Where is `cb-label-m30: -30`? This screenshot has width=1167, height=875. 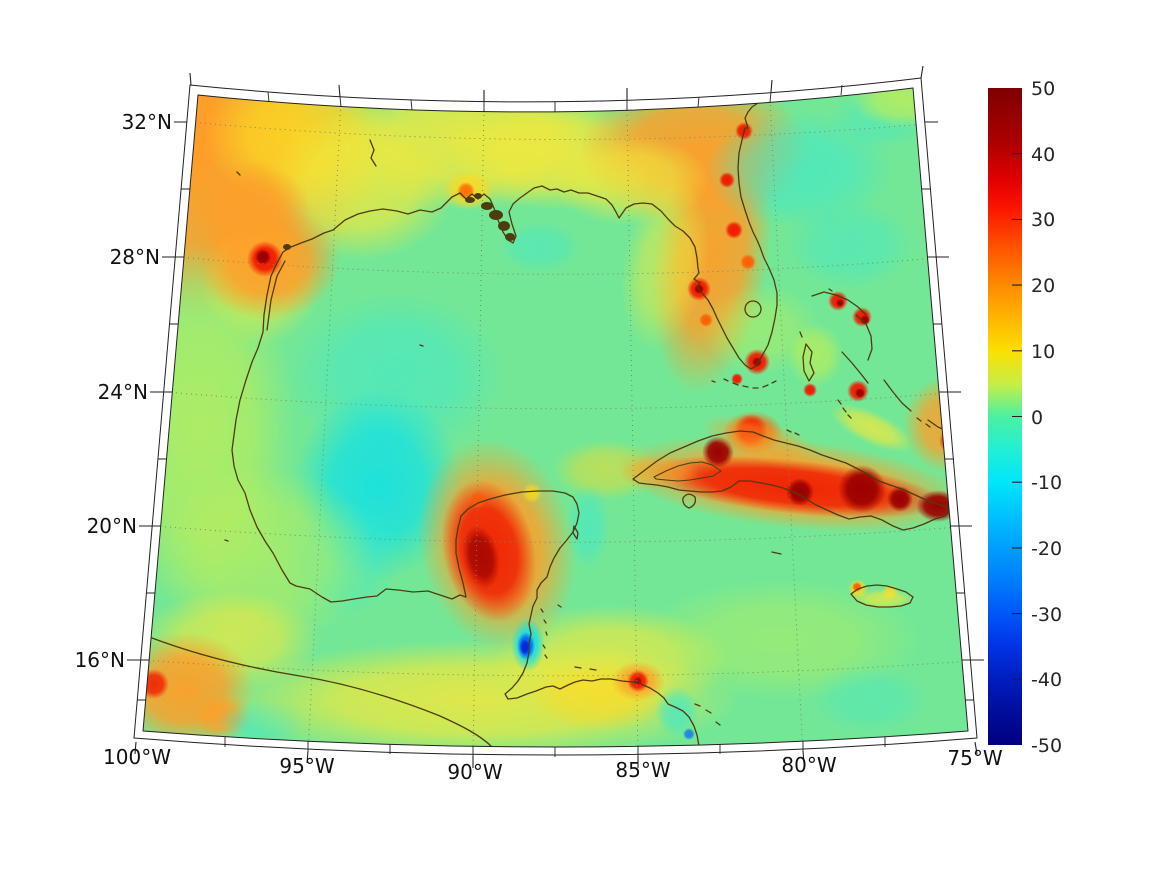 cb-label-m30: -30 is located at coordinates (1046, 615).